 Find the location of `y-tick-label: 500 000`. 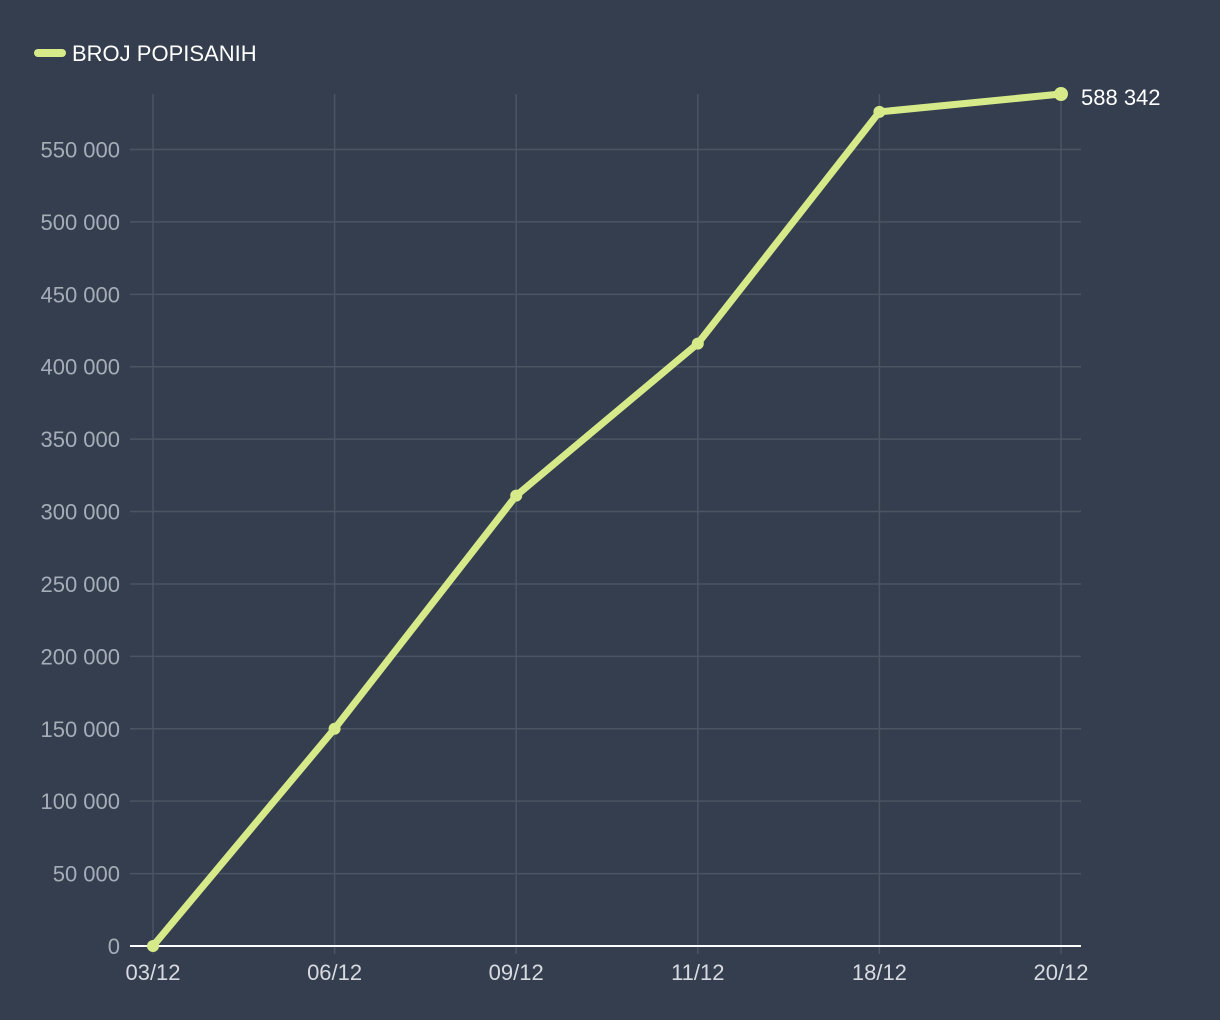

y-tick-label: 500 000 is located at coordinates (80, 222).